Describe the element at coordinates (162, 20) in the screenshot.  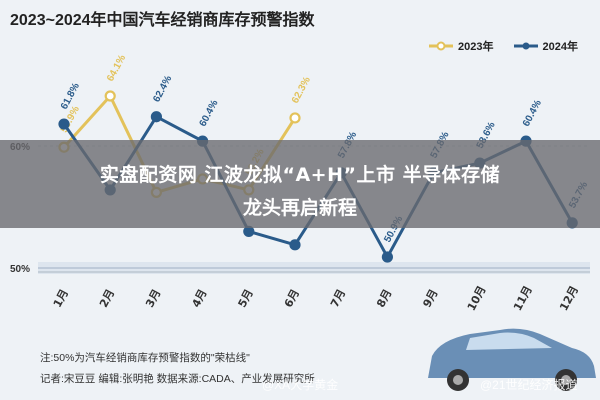
I see `page-title: 2023~2024年中国汽车经销商库存预警指数` at that location.